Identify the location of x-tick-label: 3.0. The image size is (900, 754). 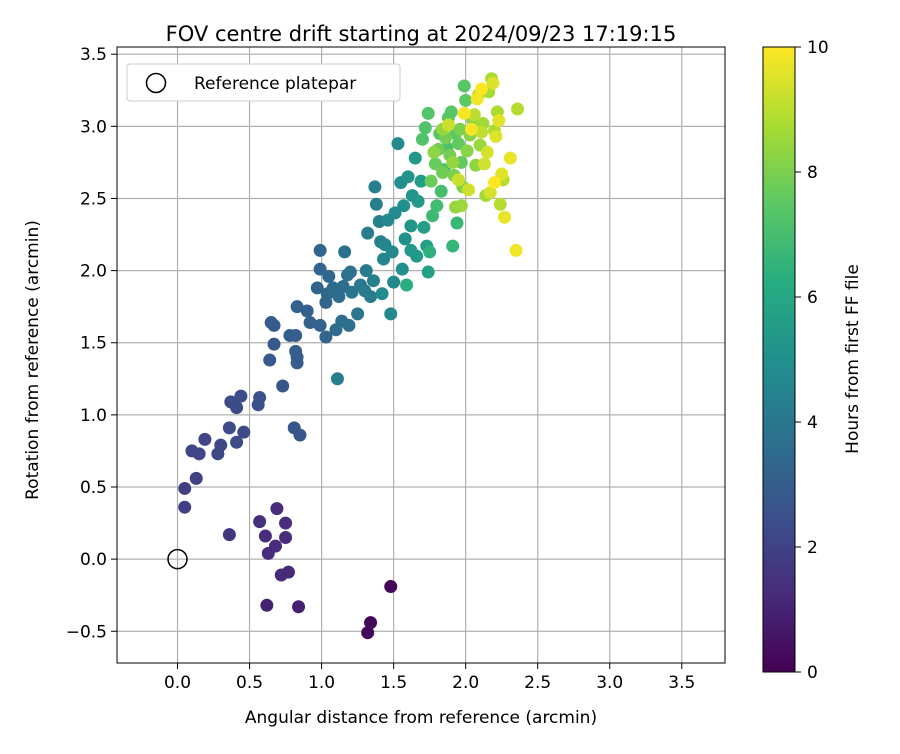
(609, 683).